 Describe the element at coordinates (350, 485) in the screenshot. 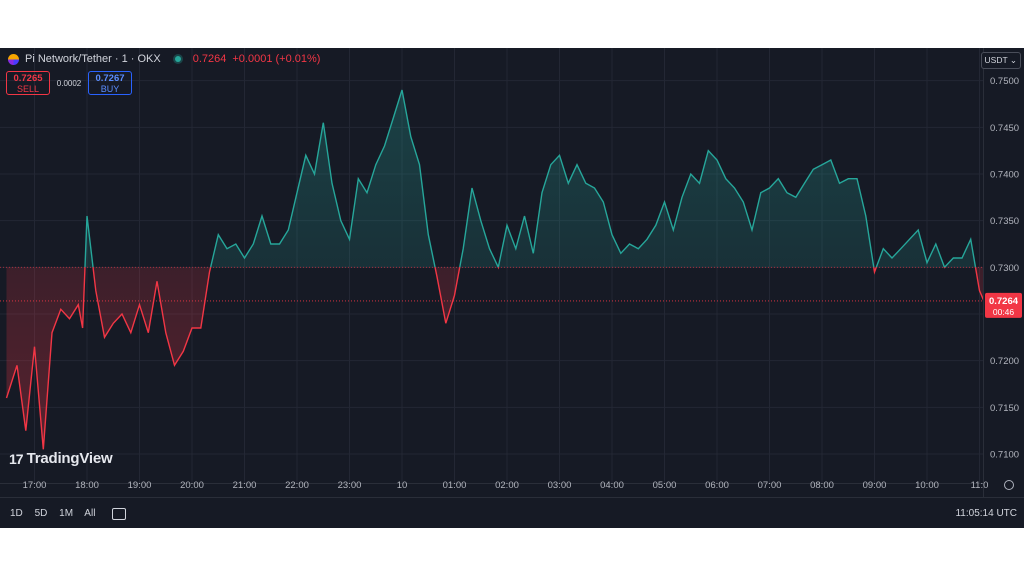

I see `time-tick-label: 23:00` at that location.